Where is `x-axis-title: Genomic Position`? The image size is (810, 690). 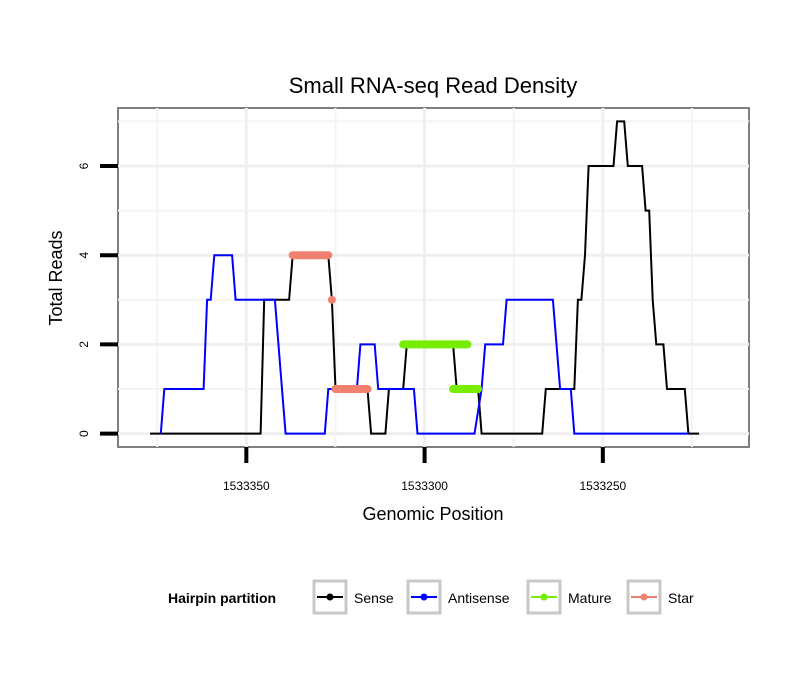
x-axis-title: Genomic Position is located at coordinates (432, 514).